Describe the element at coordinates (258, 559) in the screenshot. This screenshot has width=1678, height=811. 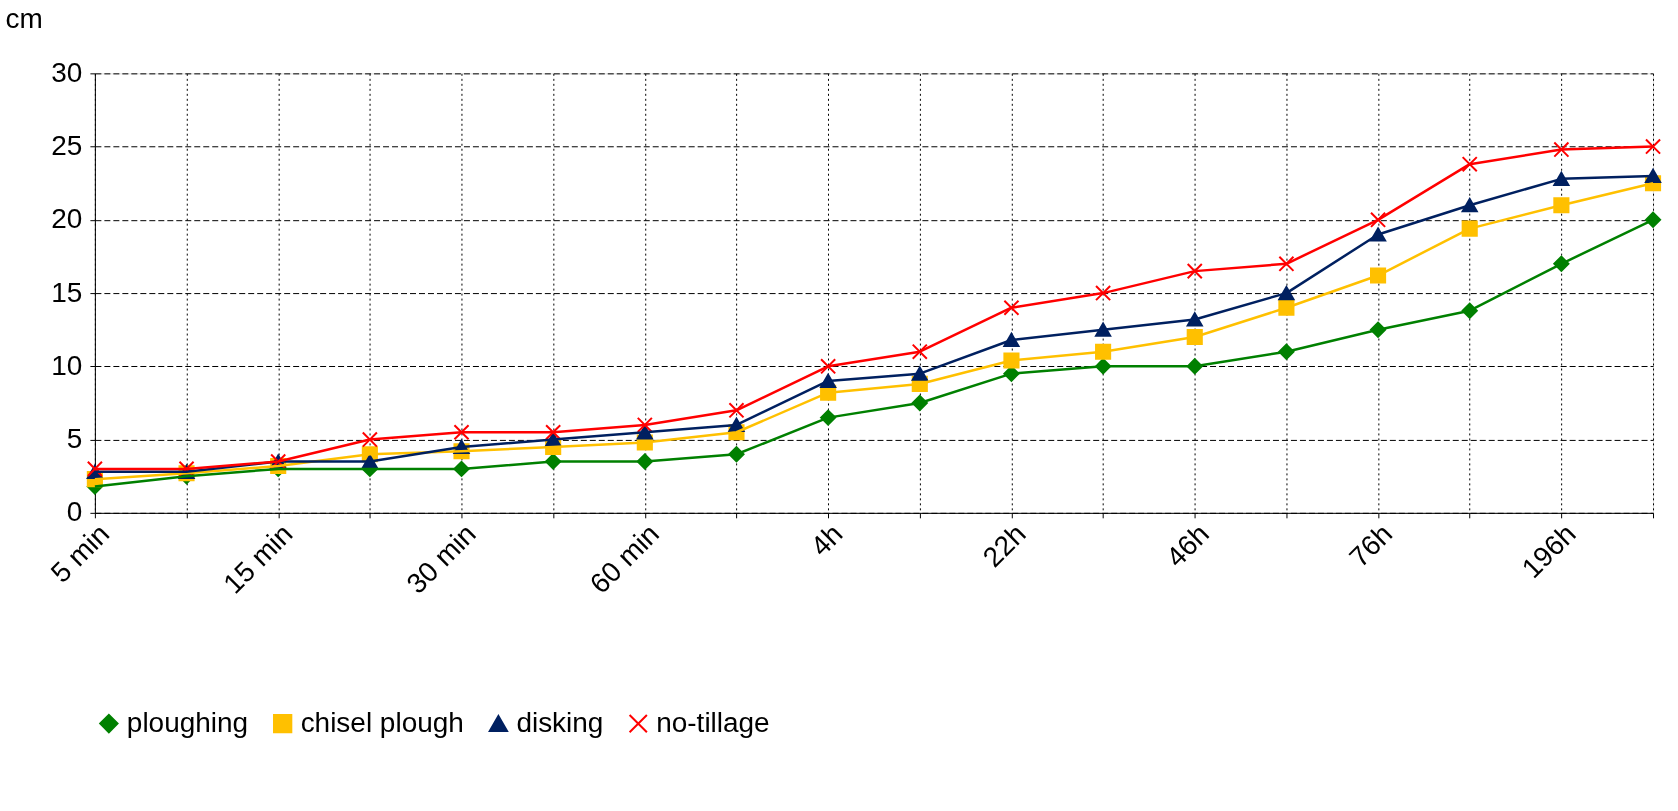
I see `x-tick-label: 15 min` at that location.